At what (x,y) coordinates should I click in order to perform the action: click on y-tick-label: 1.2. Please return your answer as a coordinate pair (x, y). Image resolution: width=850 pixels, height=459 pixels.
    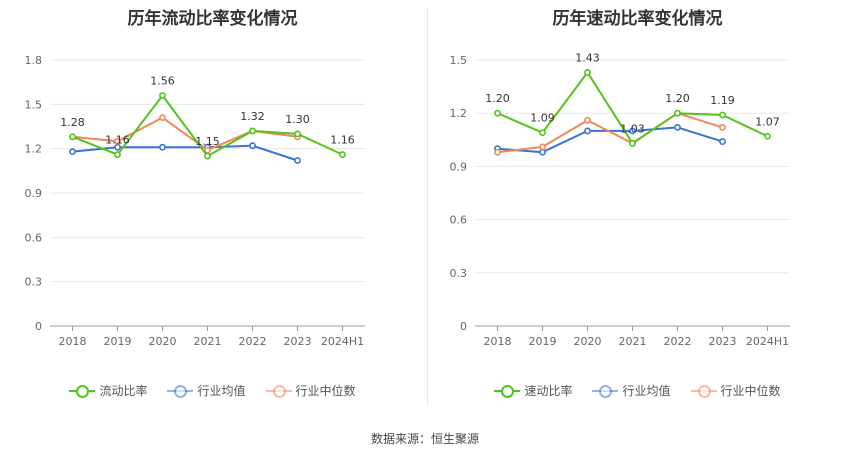
    Looking at the image, I should click on (34, 149).